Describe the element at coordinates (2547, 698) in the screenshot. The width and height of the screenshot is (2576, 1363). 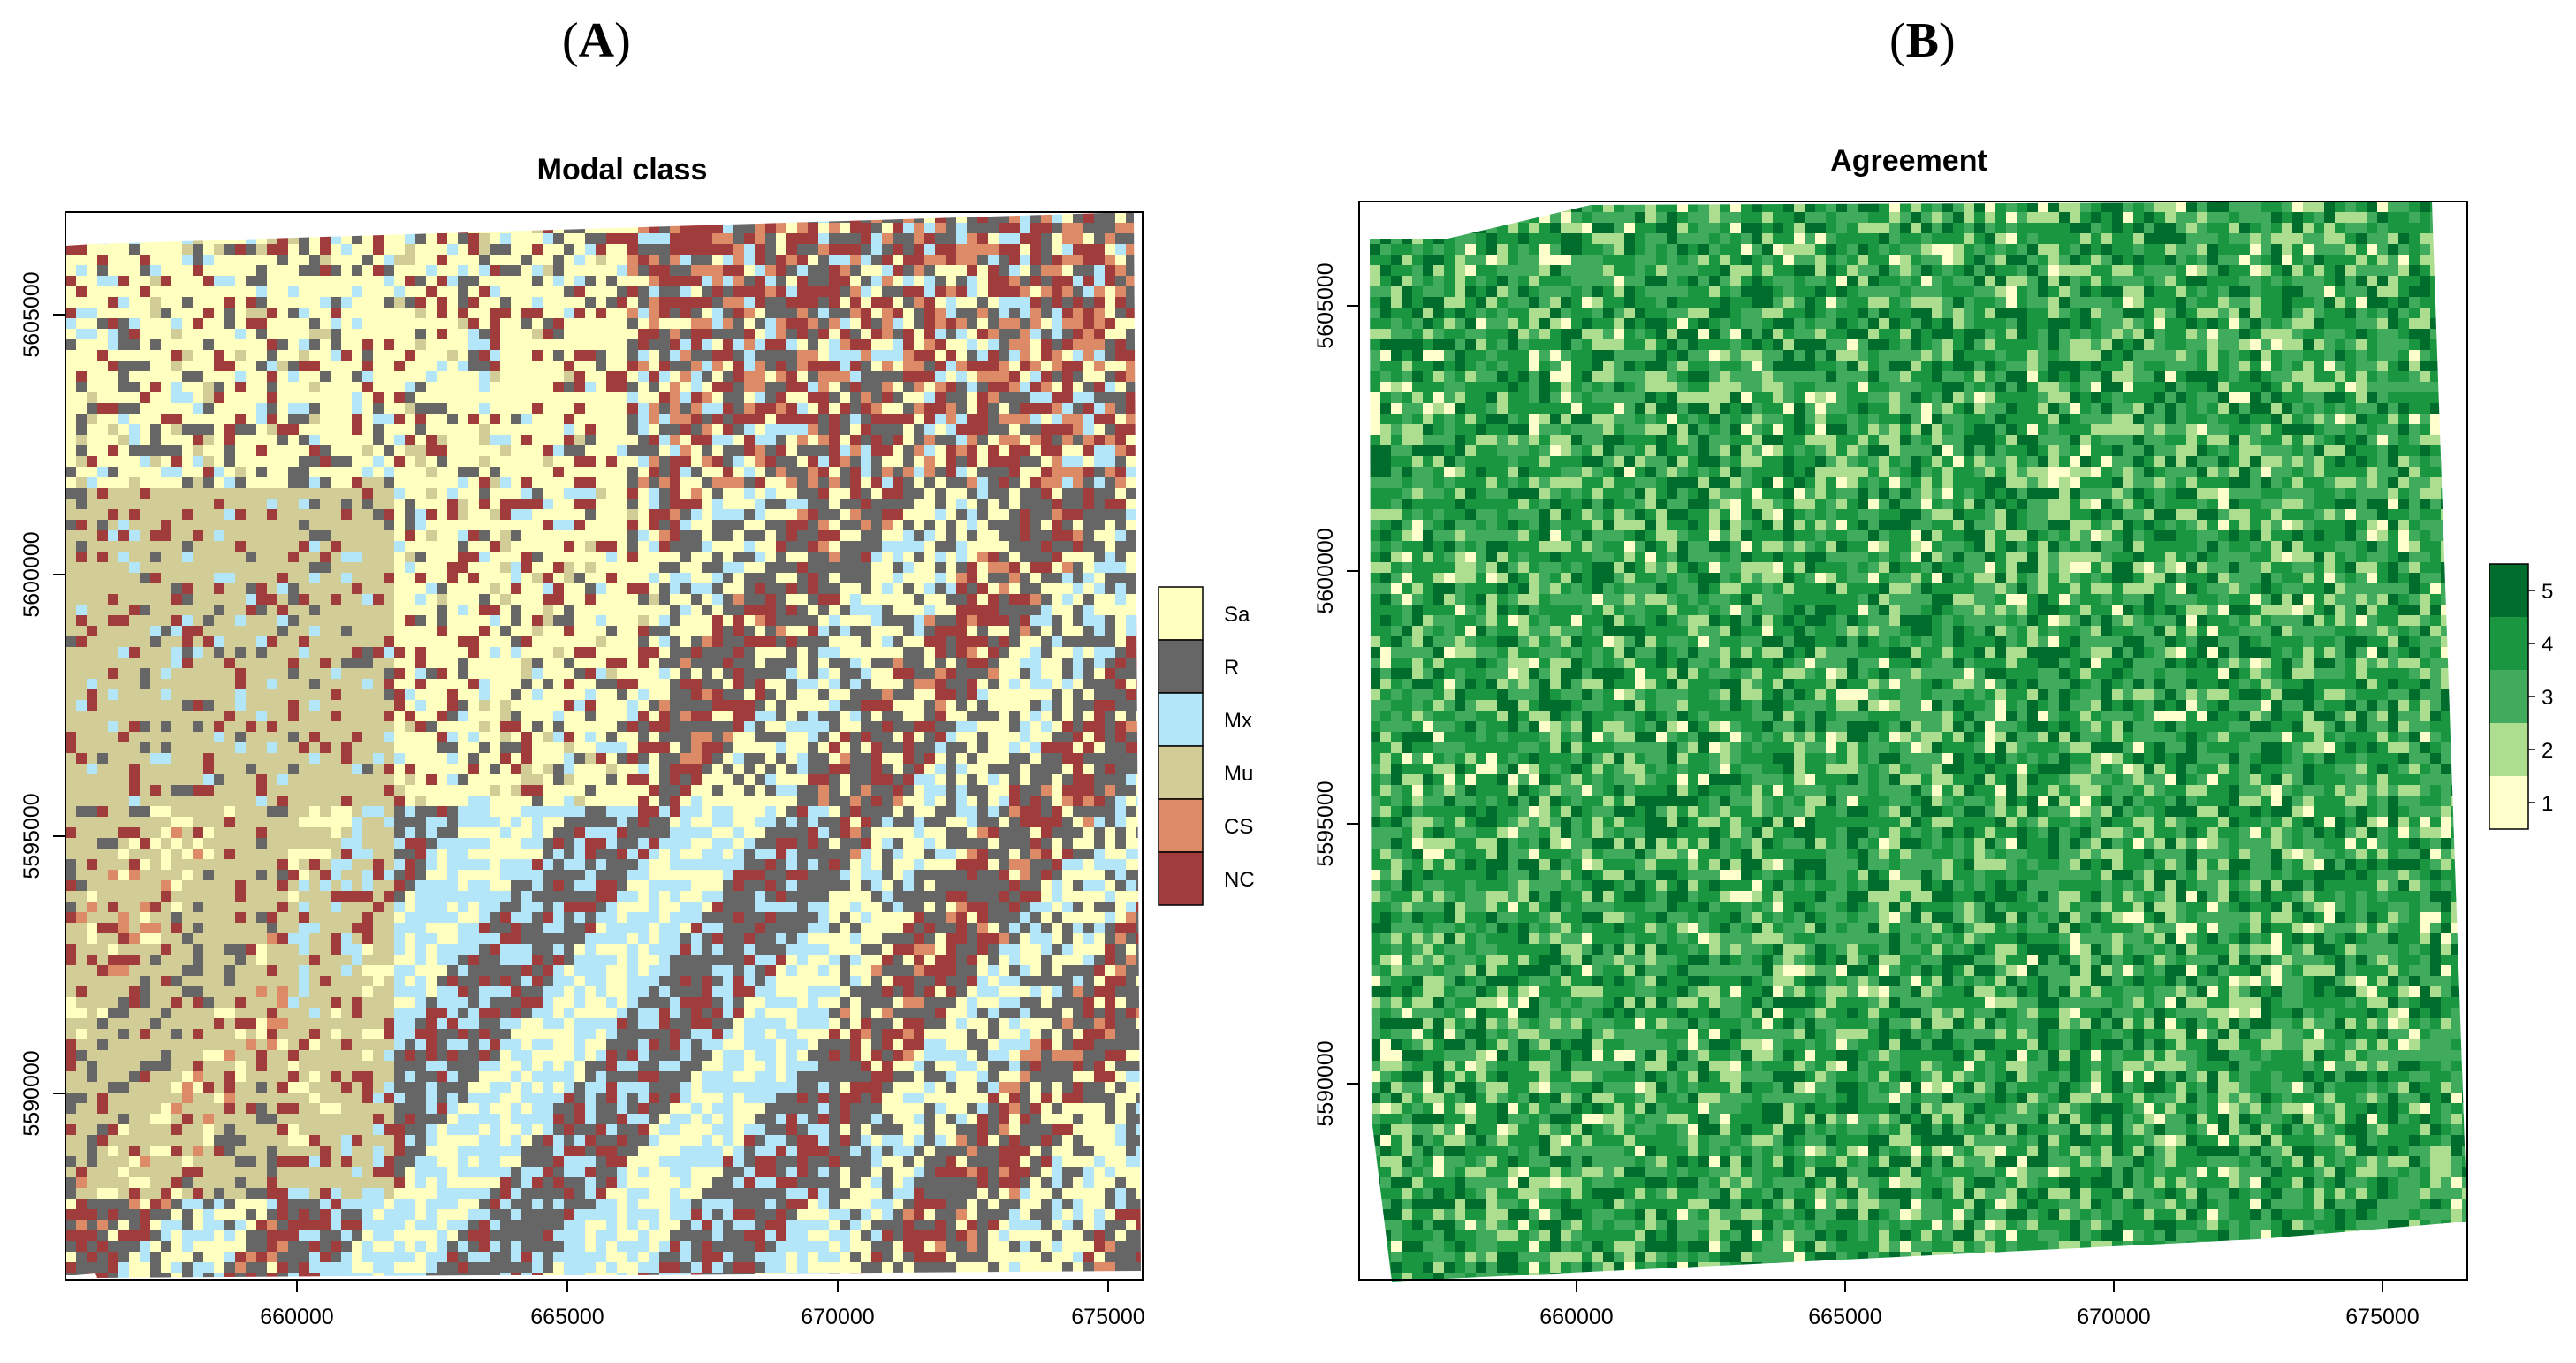
I see `legend-label: 3` at that location.